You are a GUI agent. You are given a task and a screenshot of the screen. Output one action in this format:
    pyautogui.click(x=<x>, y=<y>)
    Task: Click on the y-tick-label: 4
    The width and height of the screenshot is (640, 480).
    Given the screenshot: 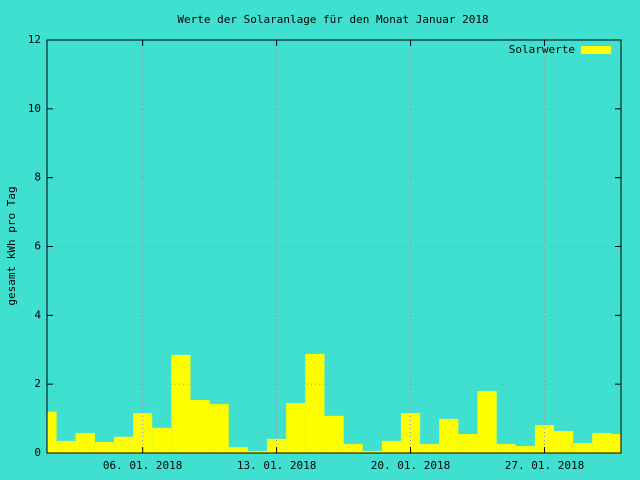 What is the action you would take?
    pyautogui.click(x=37, y=314)
    